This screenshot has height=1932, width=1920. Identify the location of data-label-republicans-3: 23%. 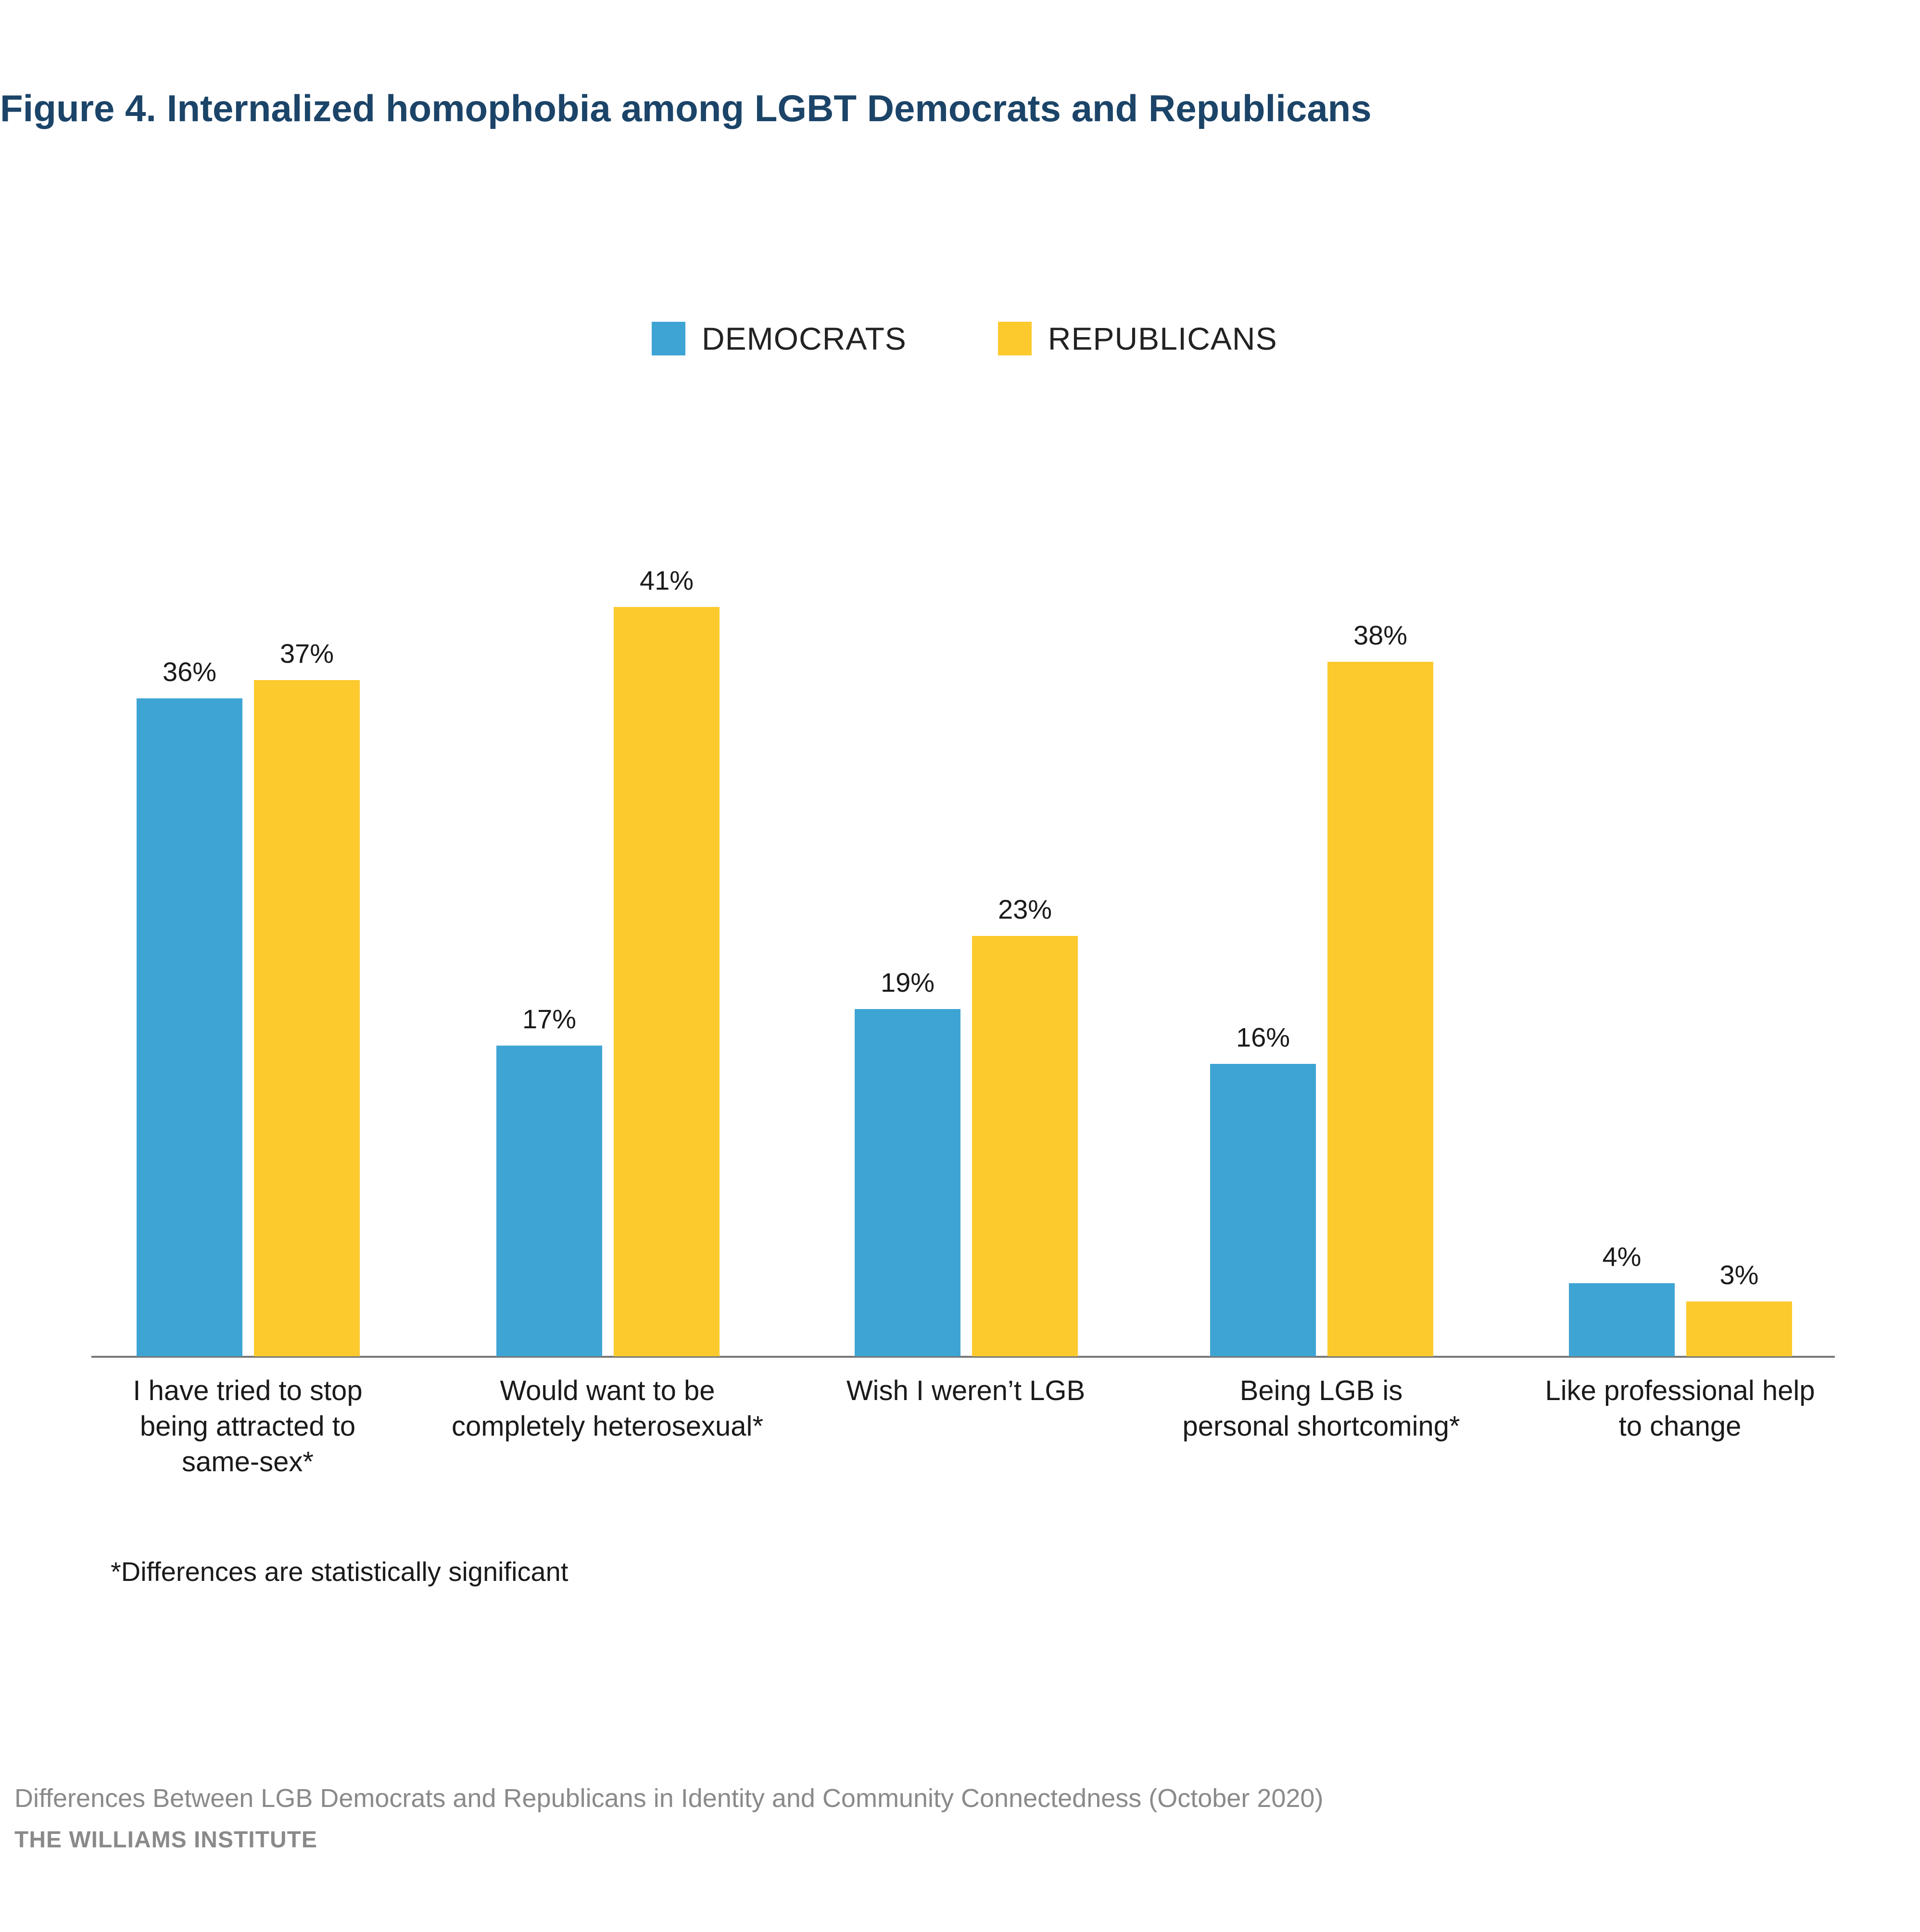
(1025, 909).